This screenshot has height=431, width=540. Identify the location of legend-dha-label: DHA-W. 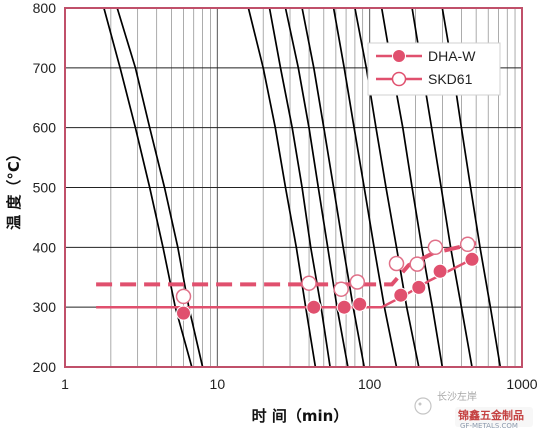
(452, 56).